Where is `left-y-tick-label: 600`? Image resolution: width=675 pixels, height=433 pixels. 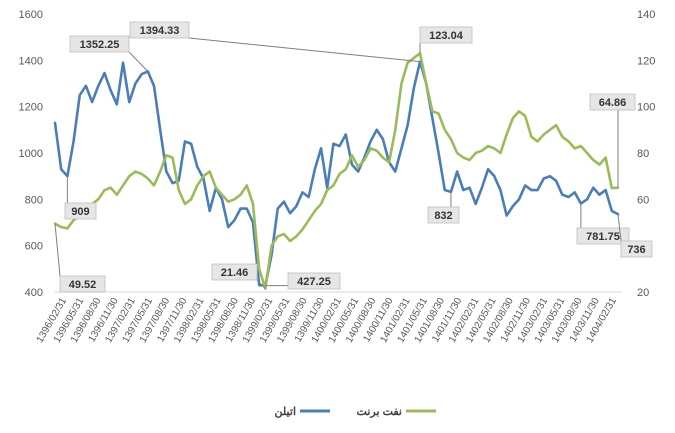 left-y-tick-label: 600 is located at coordinates (34, 247).